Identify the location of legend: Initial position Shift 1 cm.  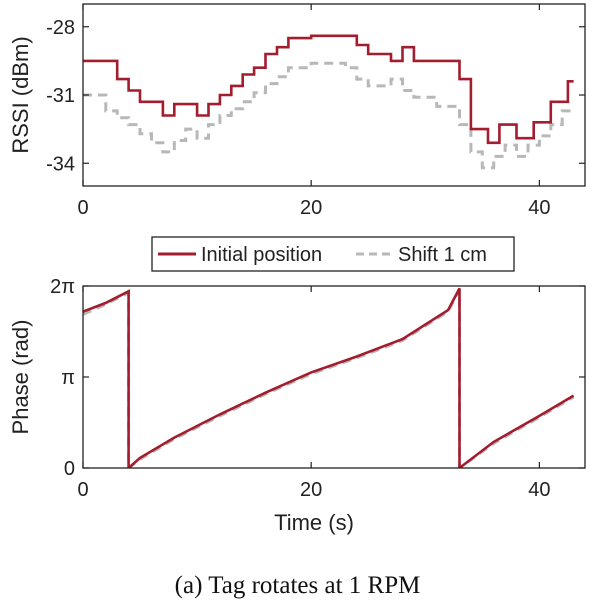
(333, 254).